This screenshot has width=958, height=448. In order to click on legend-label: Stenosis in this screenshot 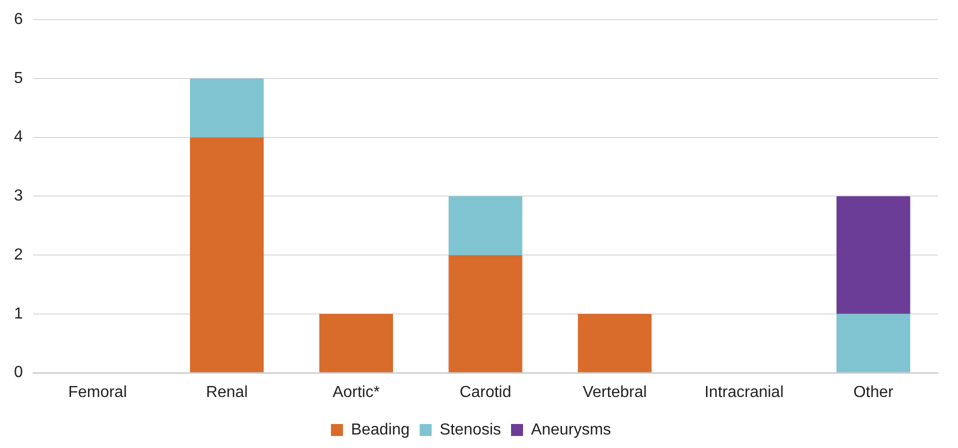, I will do `click(471, 429)`.